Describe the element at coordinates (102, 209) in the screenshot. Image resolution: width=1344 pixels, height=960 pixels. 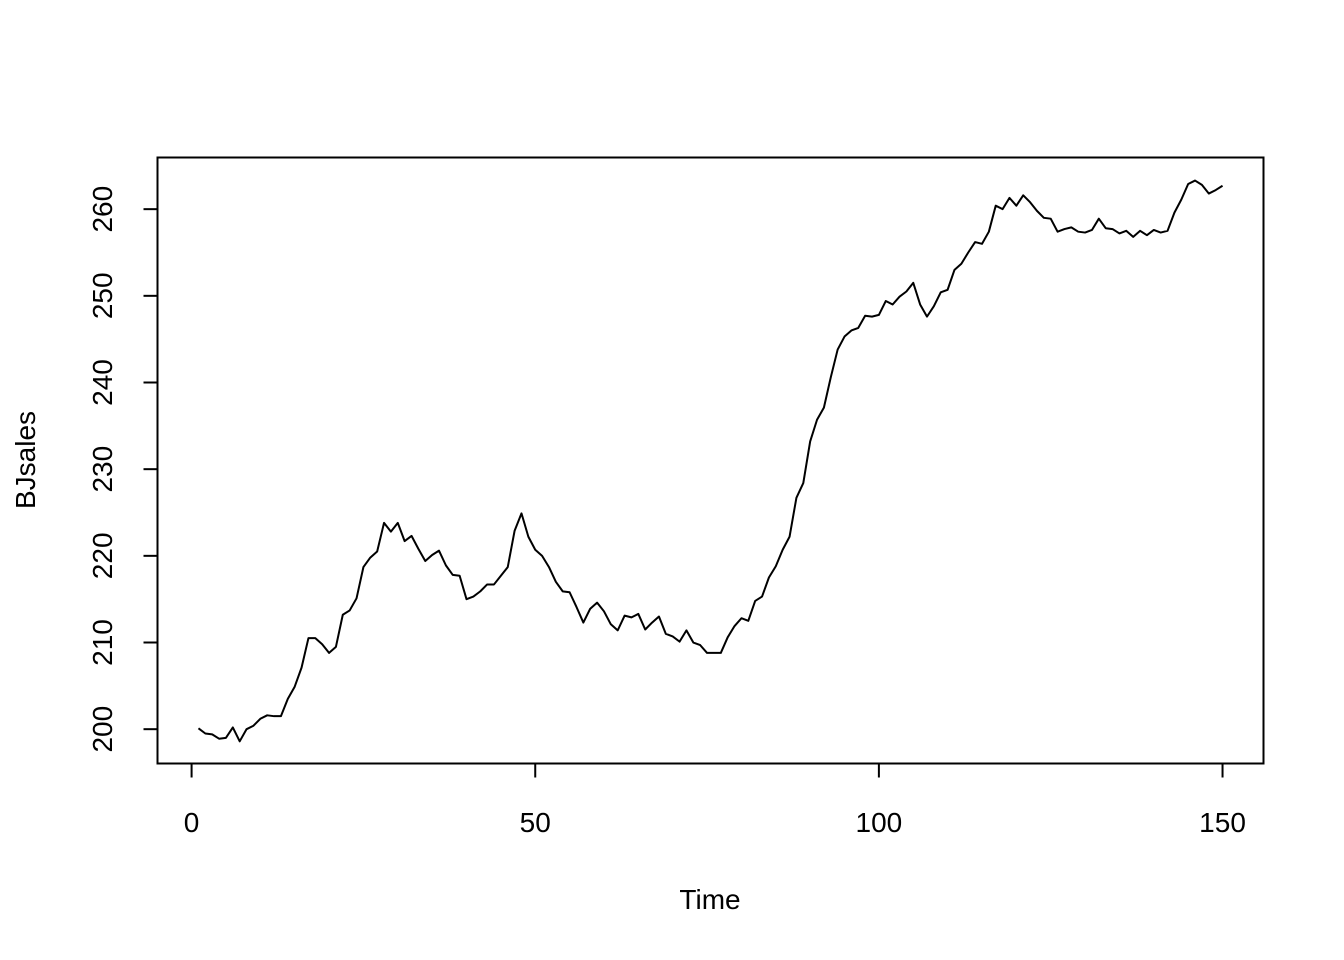
I see `y-tick-label: 260` at that location.